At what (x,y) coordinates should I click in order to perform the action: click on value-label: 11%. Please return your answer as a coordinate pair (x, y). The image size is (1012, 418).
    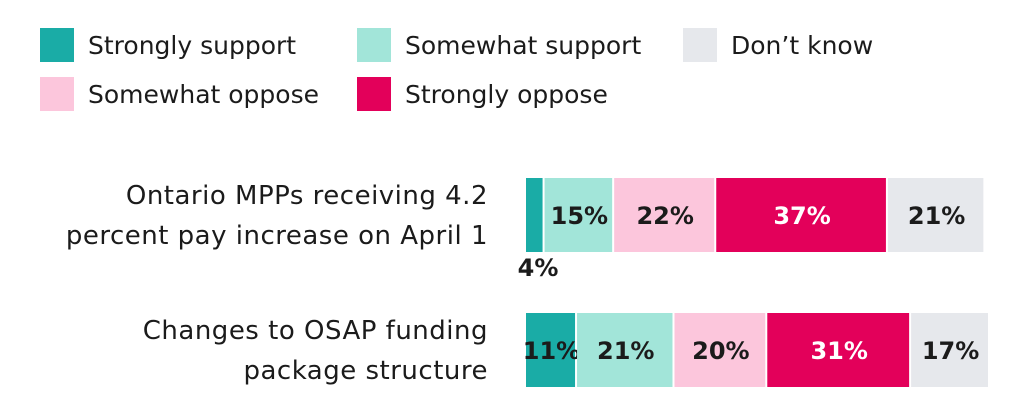
    Looking at the image, I should click on (551, 351).